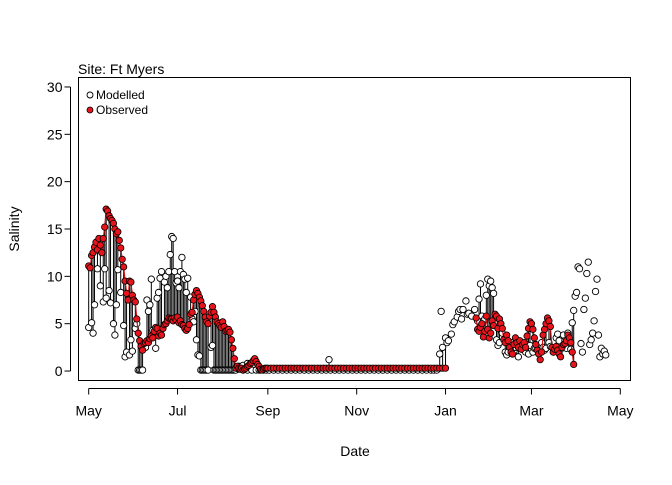 This screenshot has height=485, width=672. I want to click on x-tick-label-may-6: May, so click(620, 411).